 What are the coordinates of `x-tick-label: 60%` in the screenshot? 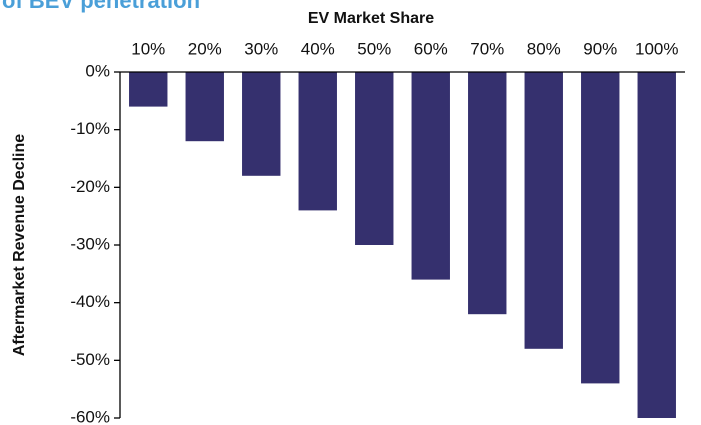 It's located at (431, 48).